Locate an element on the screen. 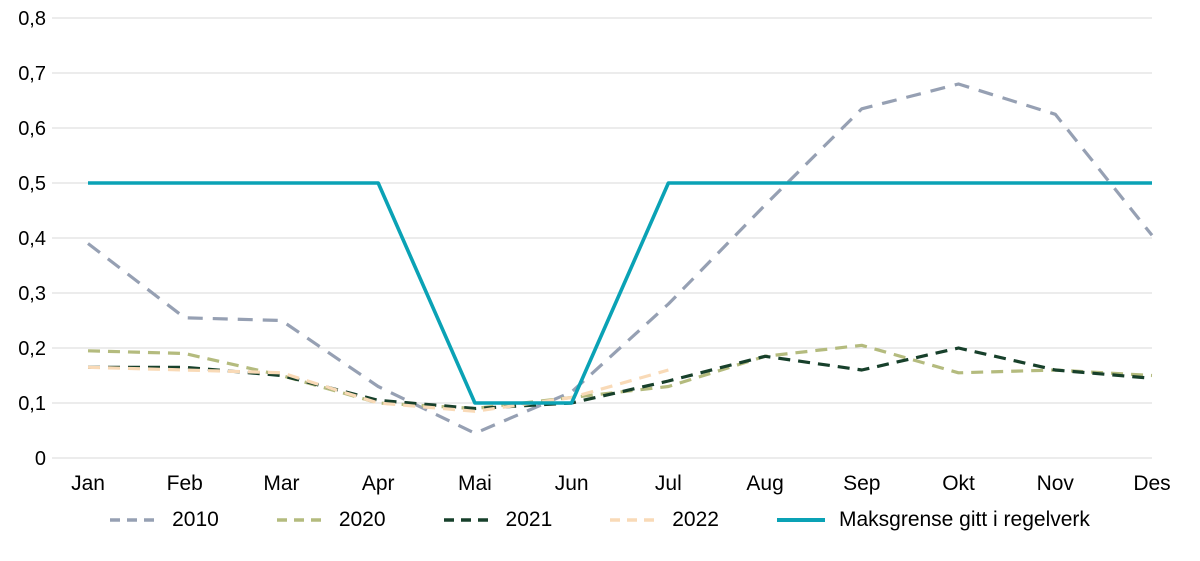 The width and height of the screenshot is (1200, 561). y-axis-labels: 0 0,1 0,2 0,3 0,4 0,5 0,6 0,7 0,8 is located at coordinates (32, 239).